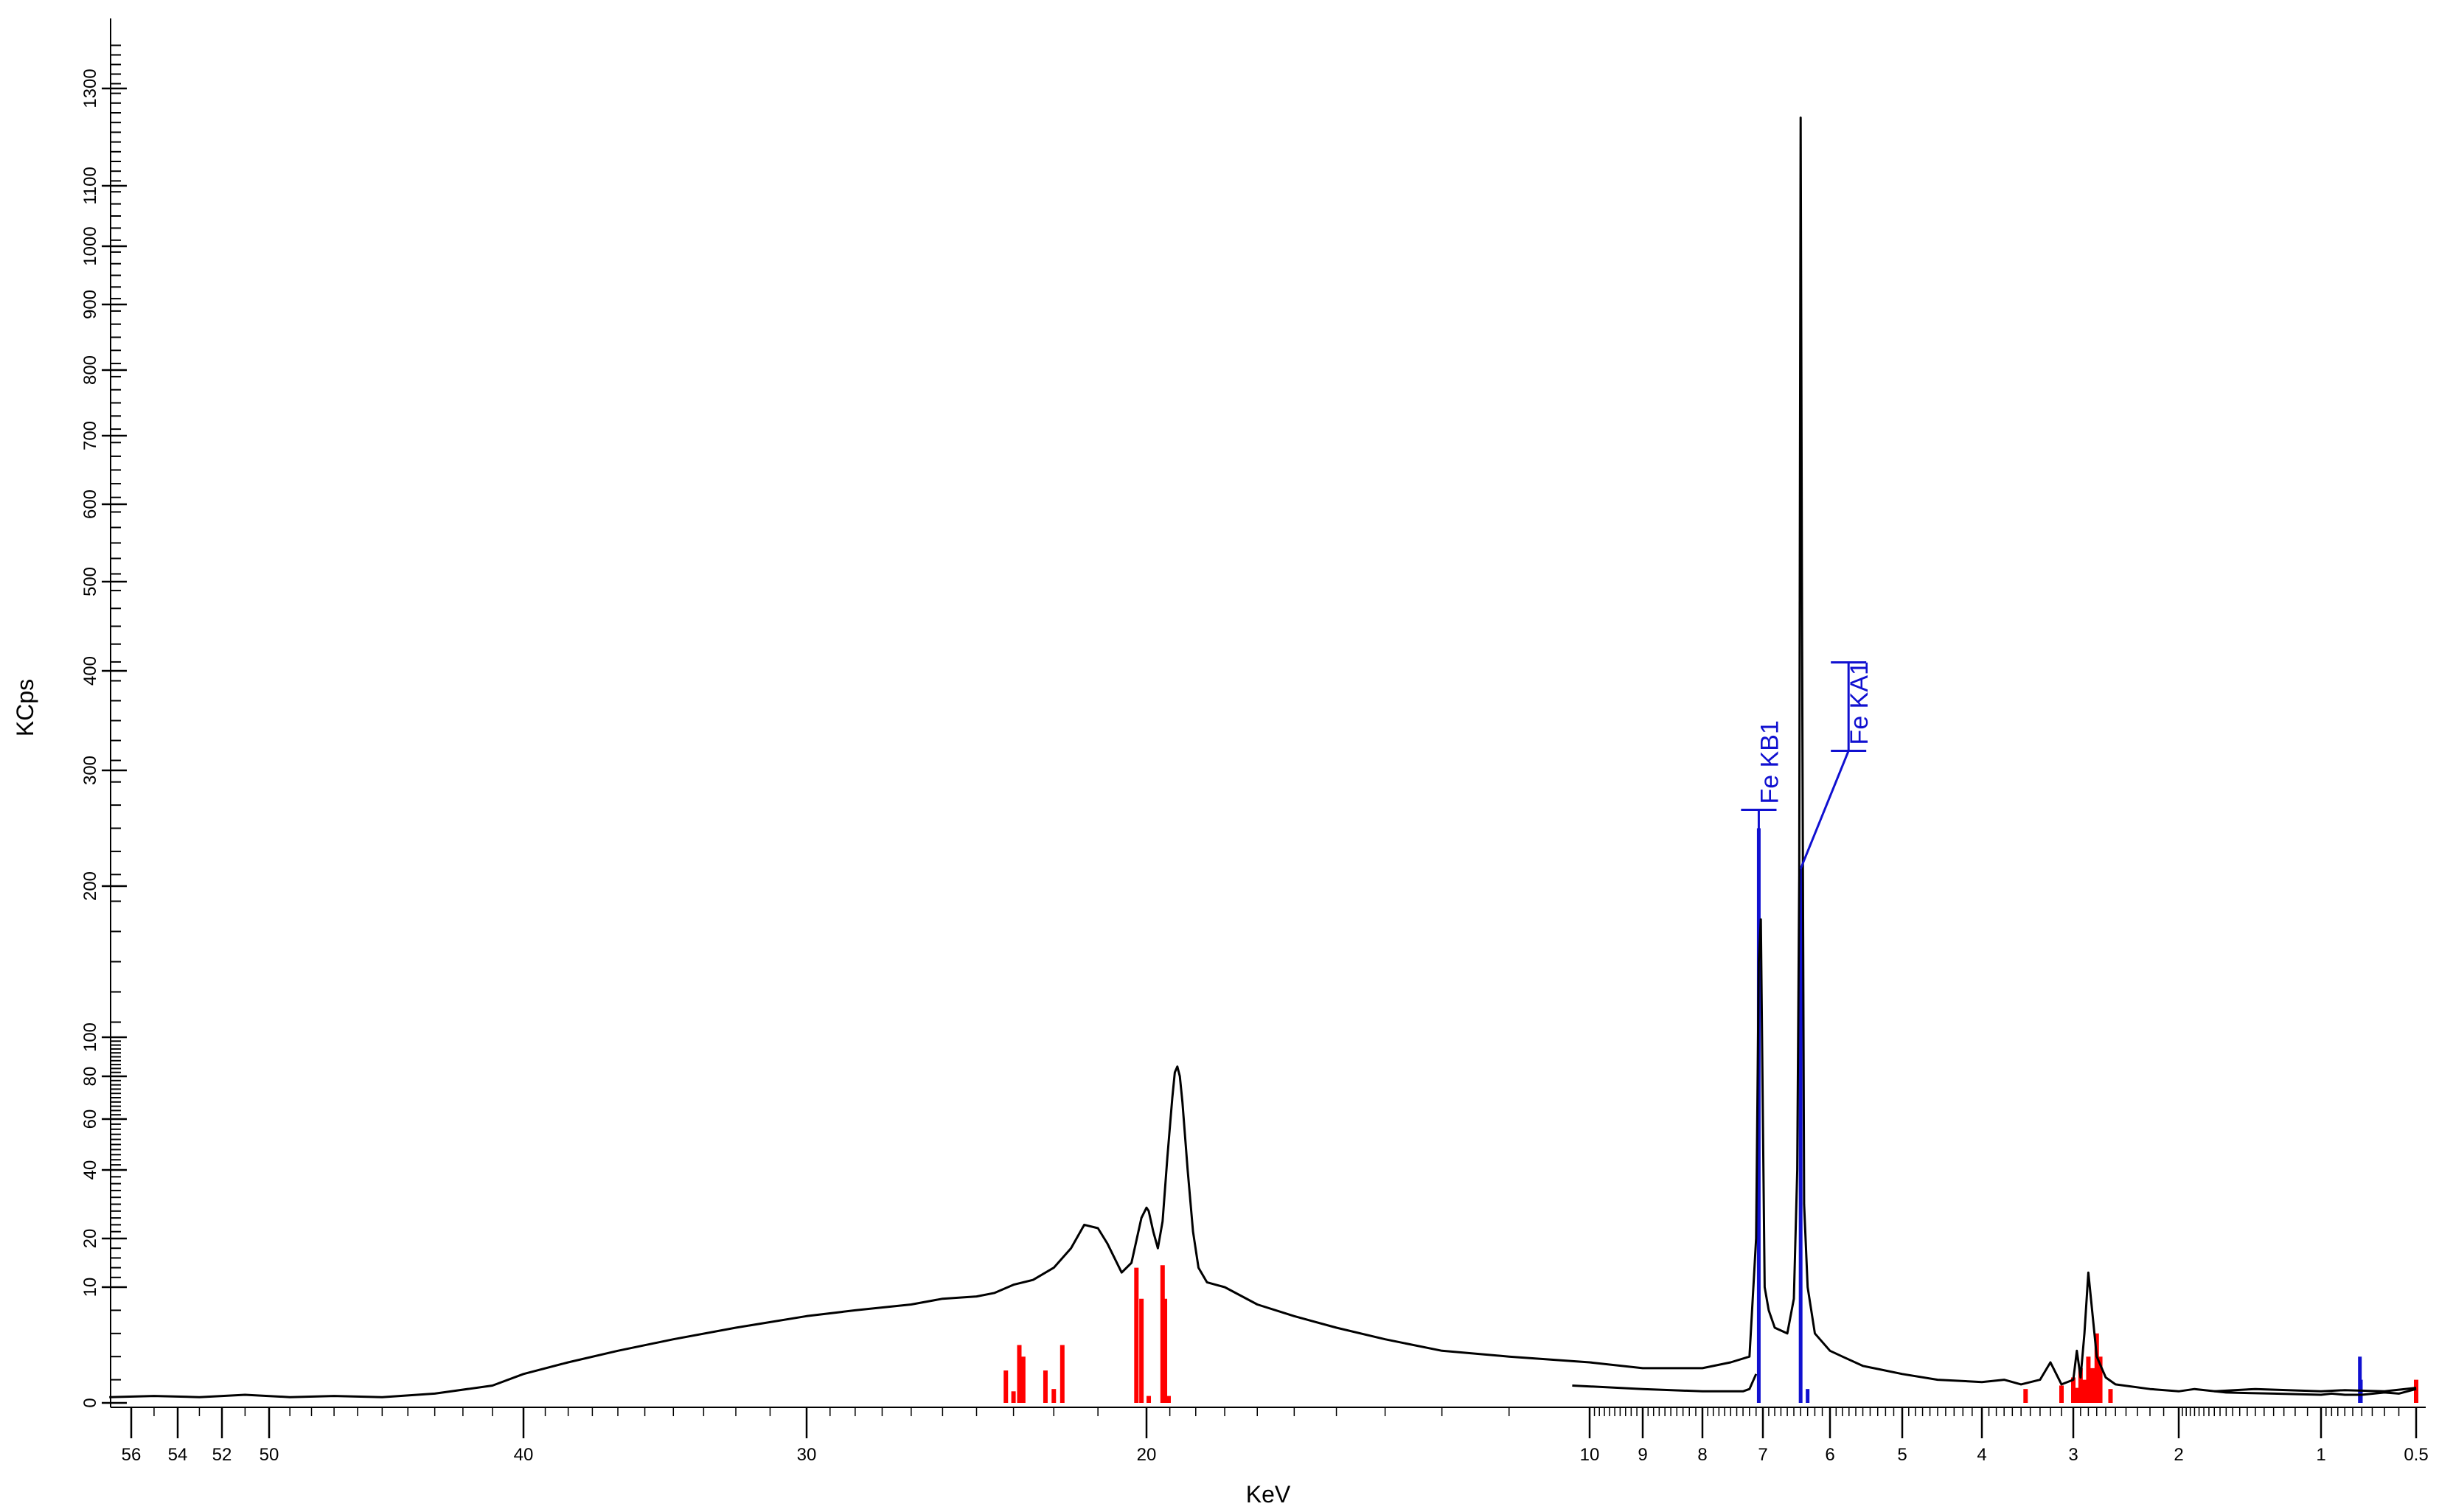 This screenshot has width=2439, height=1512. What do you see at coordinates (90, 1287) in the screenshot?
I see `y-tick-label: 10` at bounding box center [90, 1287].